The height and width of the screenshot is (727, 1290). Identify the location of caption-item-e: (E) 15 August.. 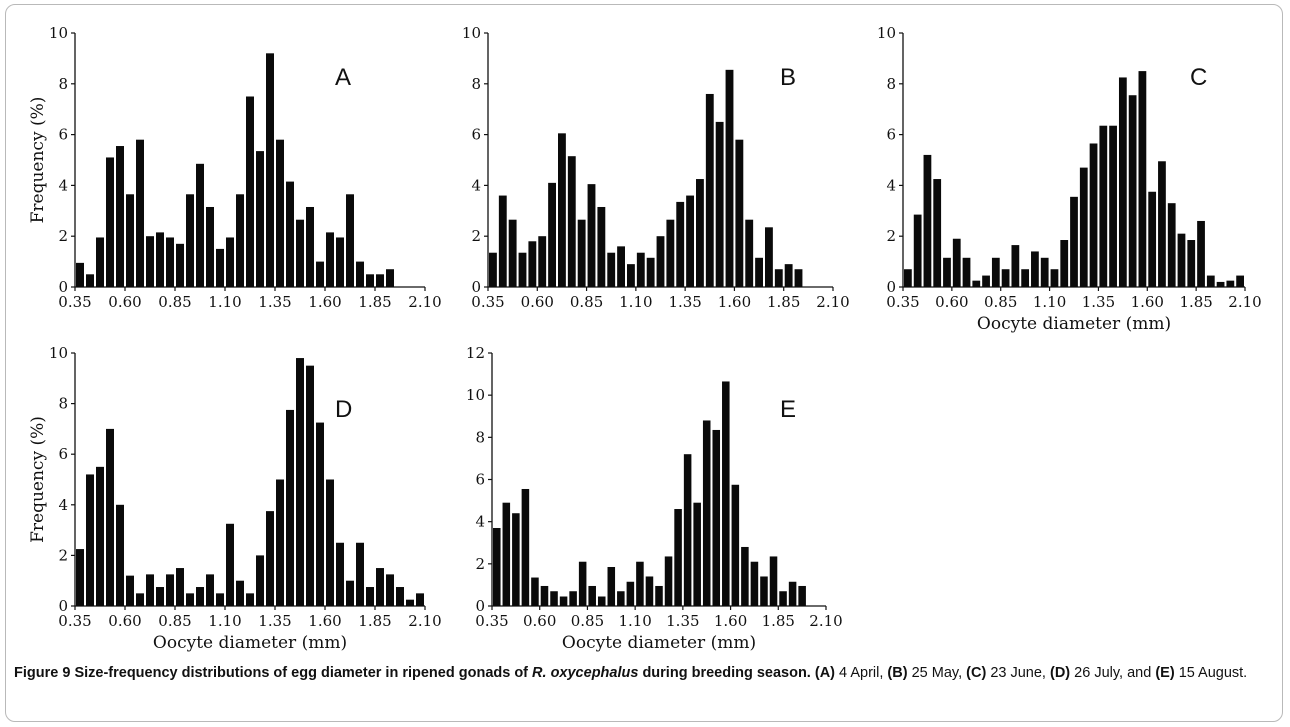
(1201, 673).